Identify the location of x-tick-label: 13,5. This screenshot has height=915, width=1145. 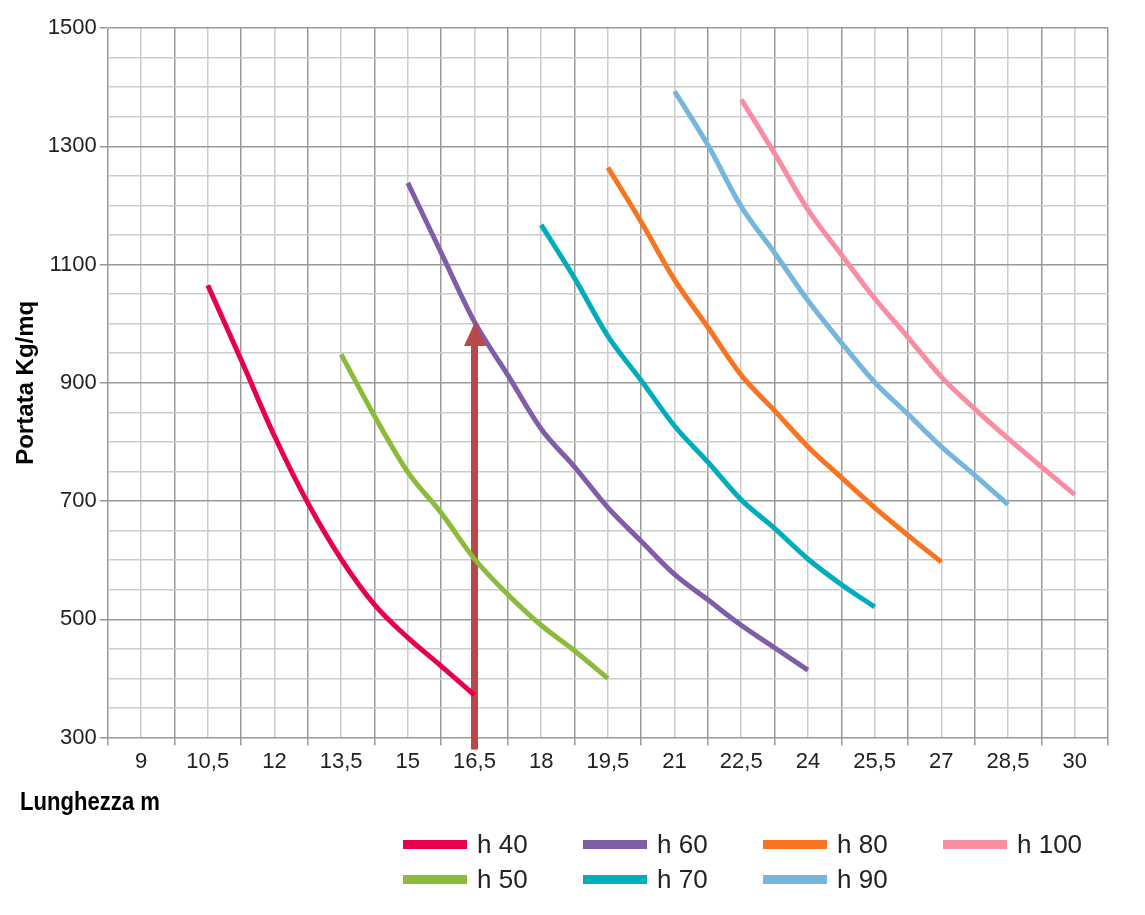
(341, 760).